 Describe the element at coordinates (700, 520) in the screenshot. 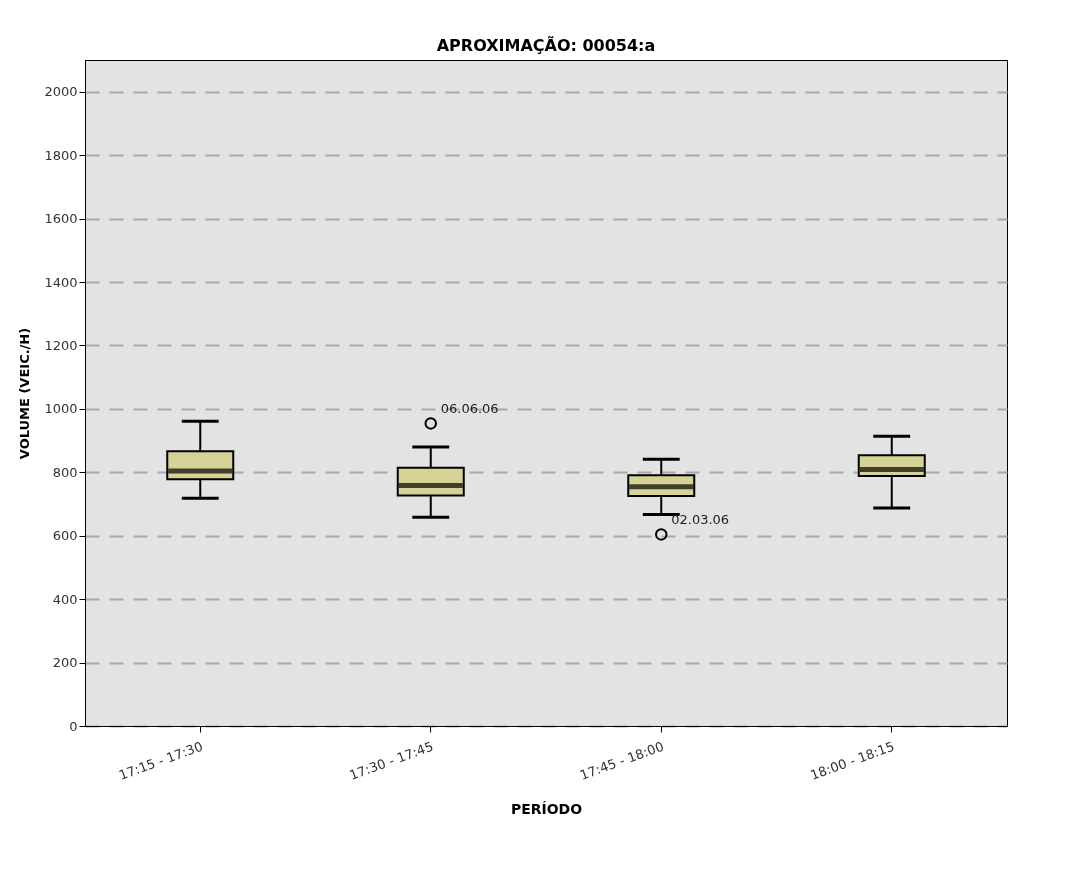

I see `annotation: 02.03.06` at that location.